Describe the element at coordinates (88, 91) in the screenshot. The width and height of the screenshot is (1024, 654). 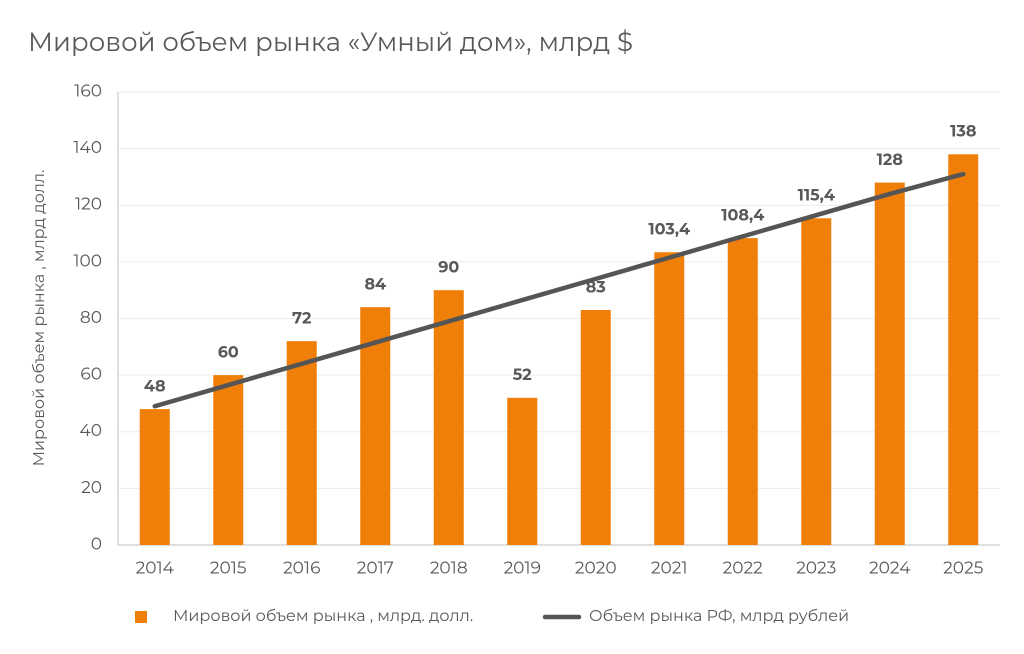
I see `y-tick-label: 160` at that location.